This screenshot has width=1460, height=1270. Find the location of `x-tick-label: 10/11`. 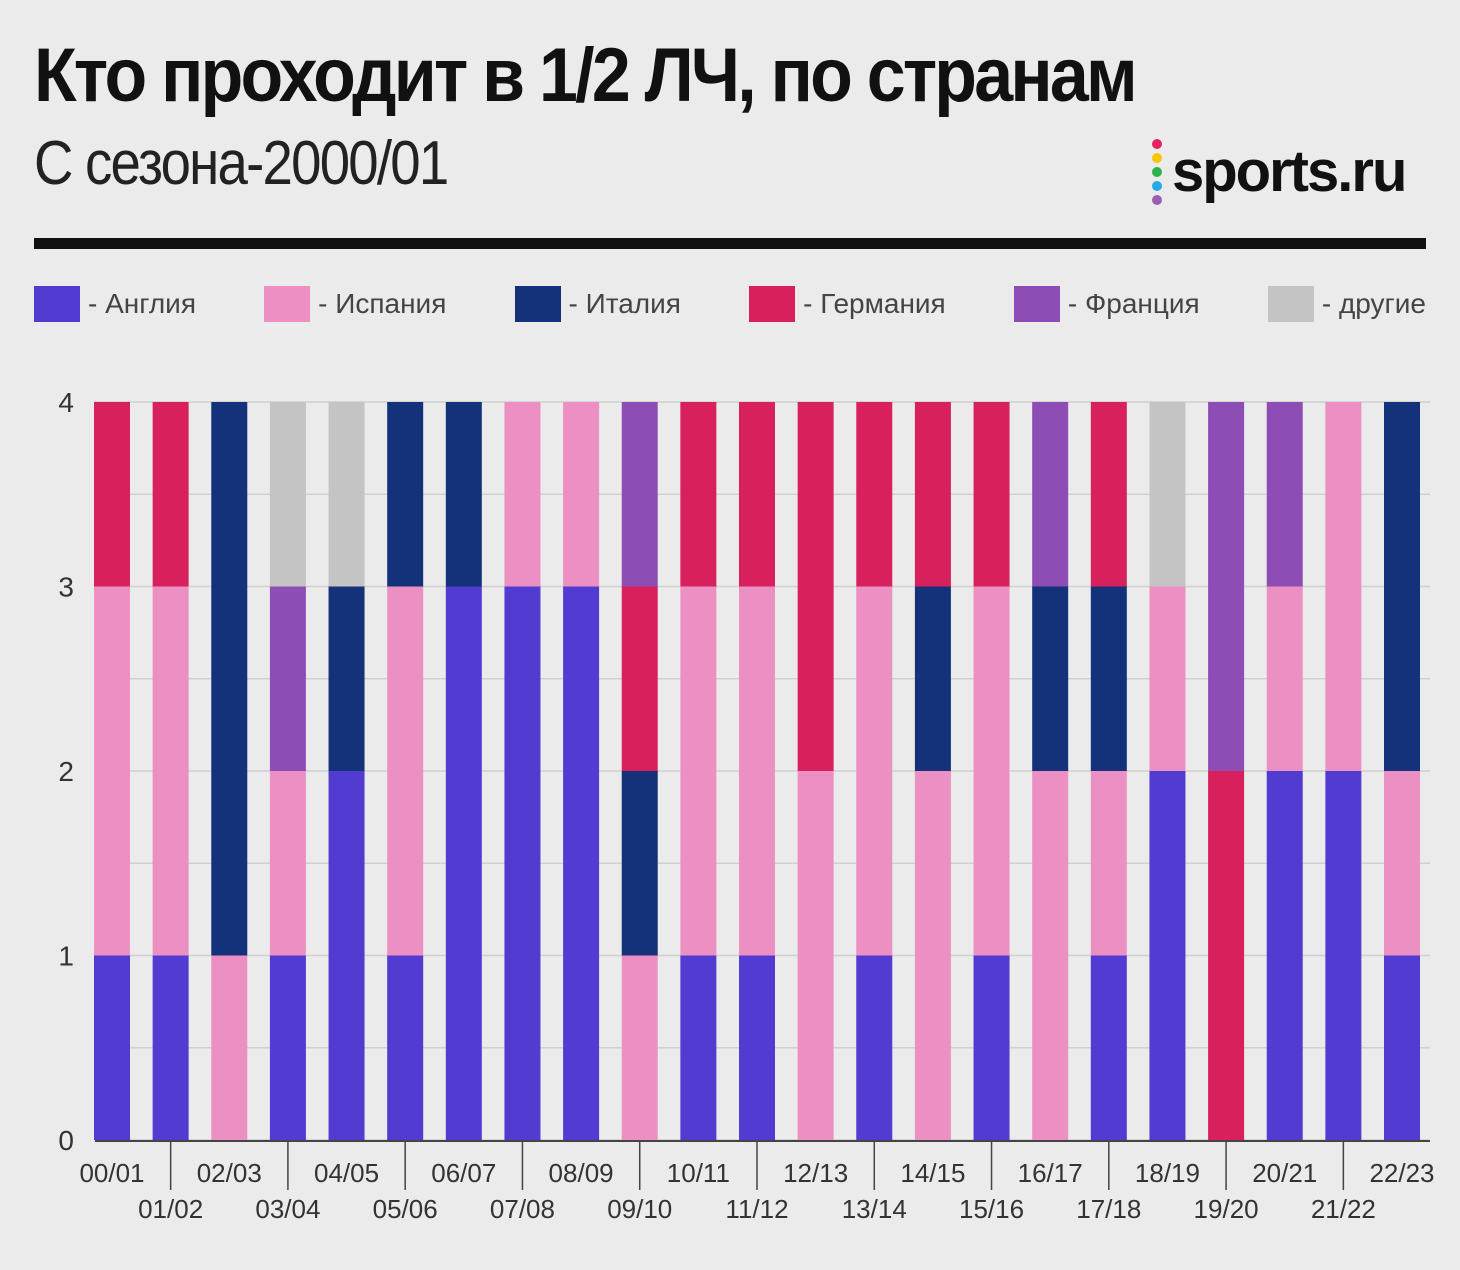

x-tick-label: 10/11 is located at coordinates (698, 1173).